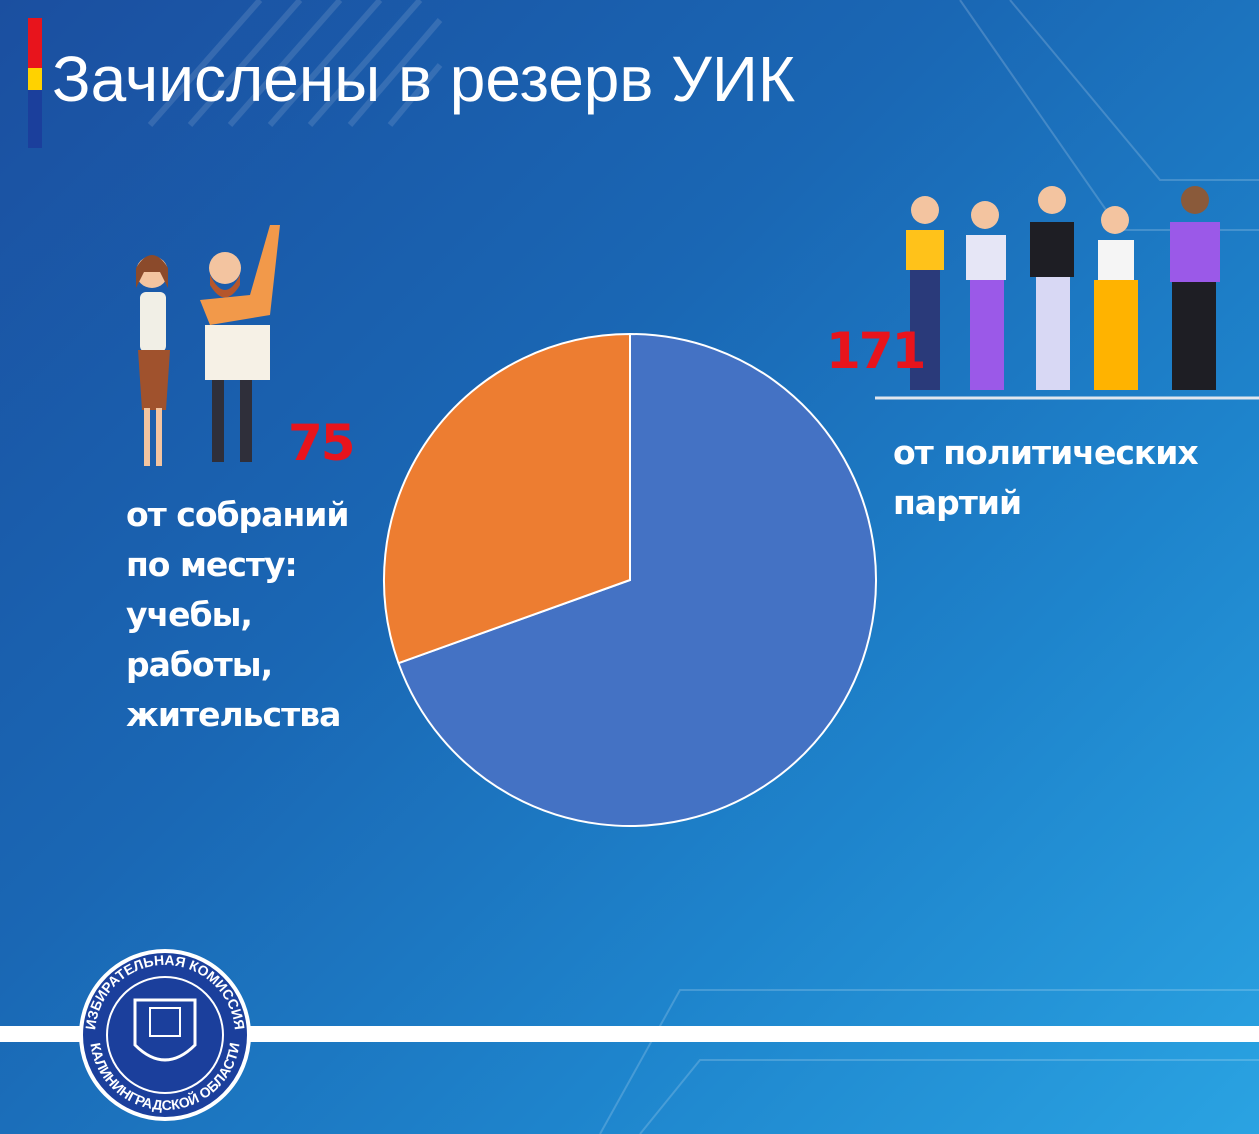 Image resolution: width=1259 pixels, height=1134 pixels. Describe the element at coordinates (1046, 477) in the screenshot. I see `category-label: от политических партий` at that location.